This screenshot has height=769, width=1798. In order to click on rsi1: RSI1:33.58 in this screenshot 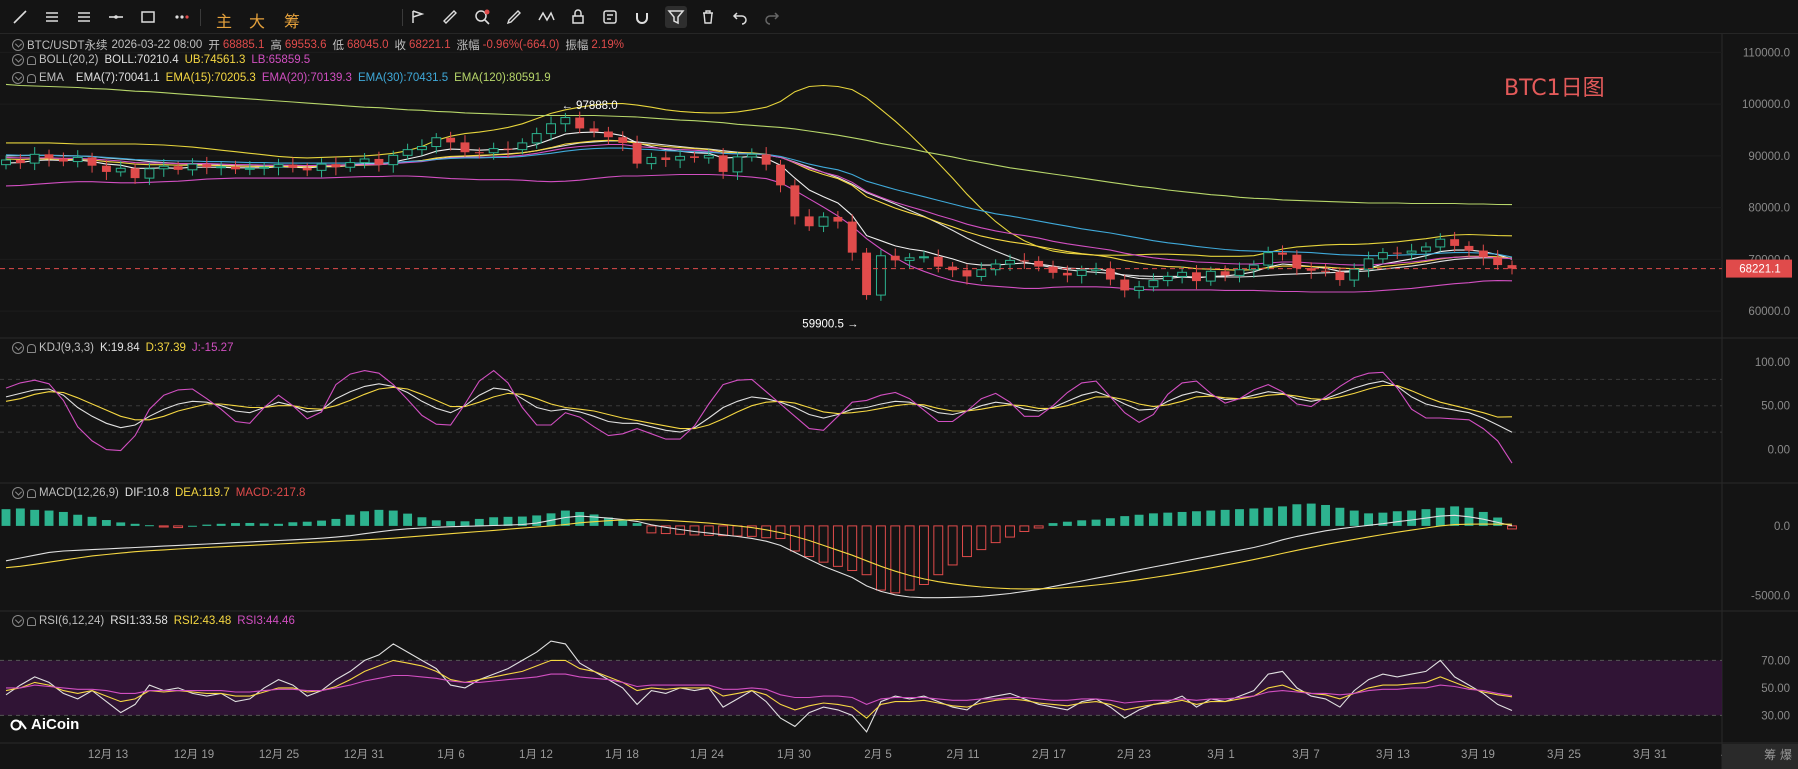, I will do `click(139, 621)`.